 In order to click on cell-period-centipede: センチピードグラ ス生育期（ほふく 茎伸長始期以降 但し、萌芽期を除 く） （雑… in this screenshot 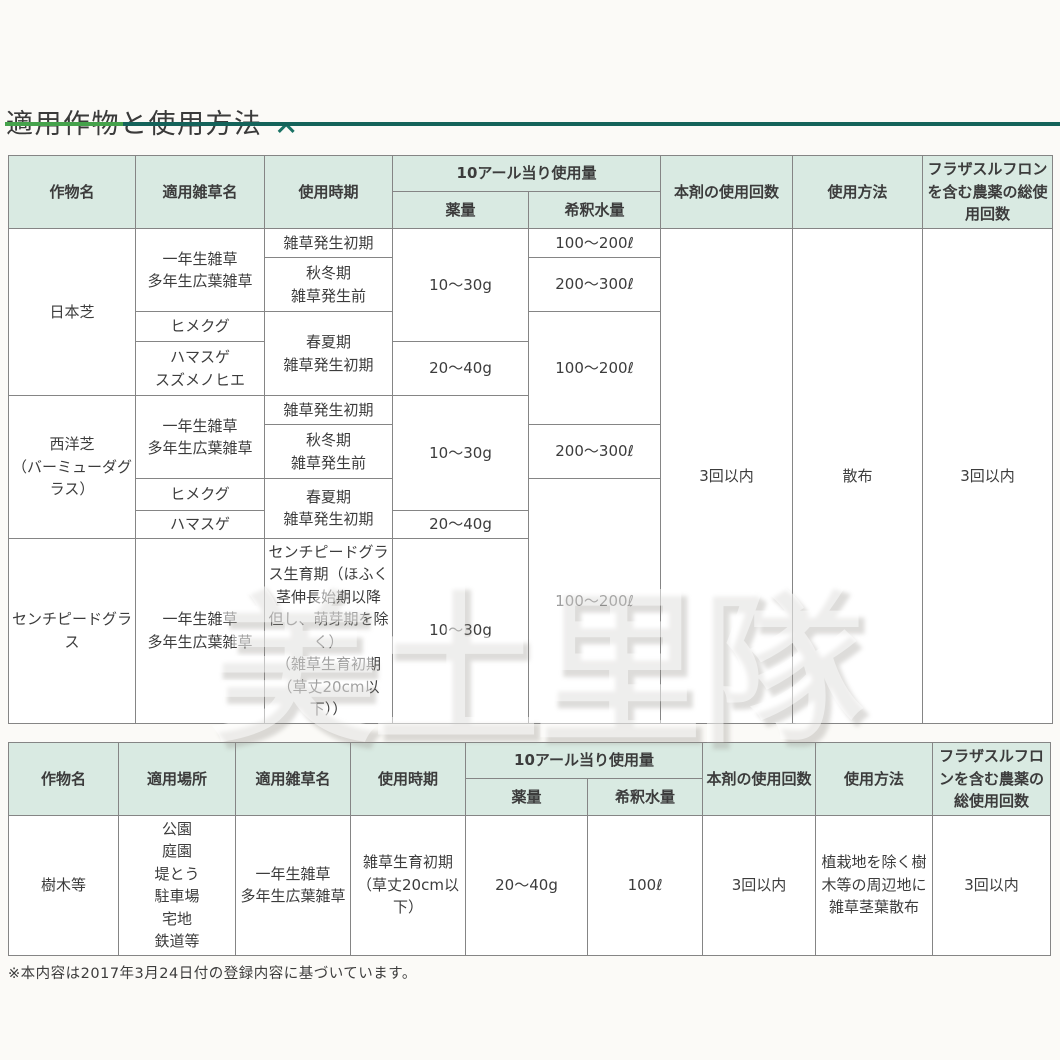, I will do `click(328, 630)`.